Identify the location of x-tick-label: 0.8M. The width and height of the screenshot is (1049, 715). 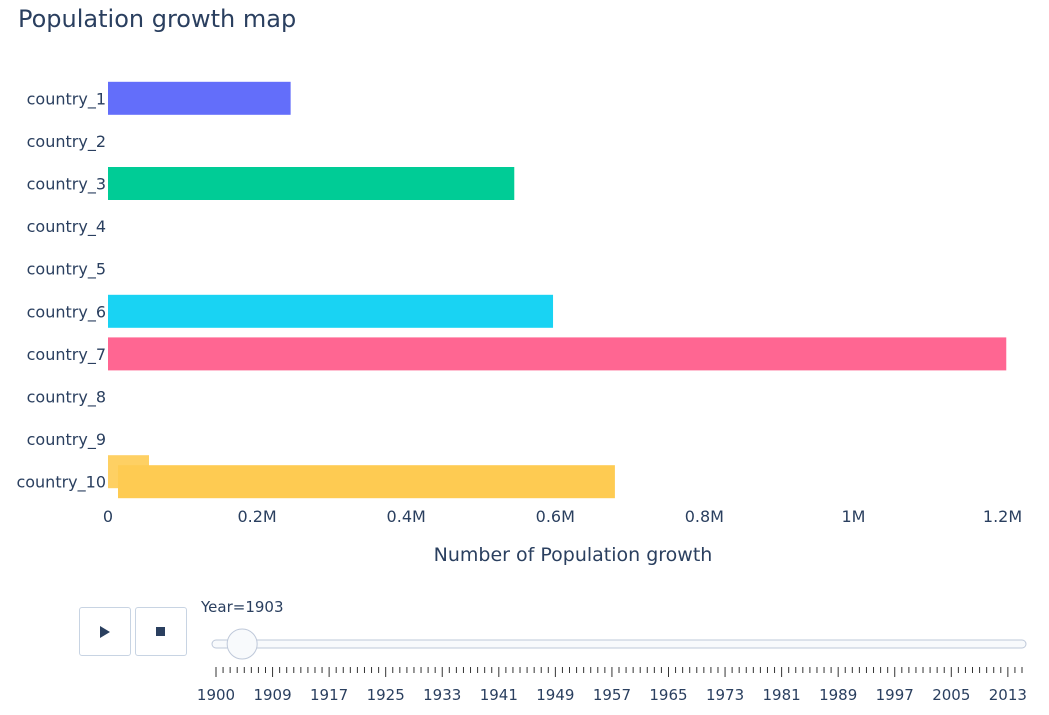
(704, 516).